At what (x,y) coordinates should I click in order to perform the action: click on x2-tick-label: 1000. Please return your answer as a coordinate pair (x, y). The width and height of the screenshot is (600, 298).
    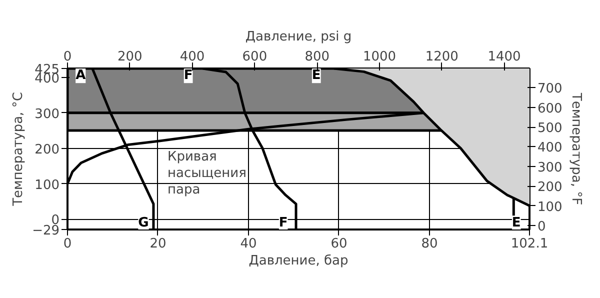
    Looking at the image, I should click on (379, 57).